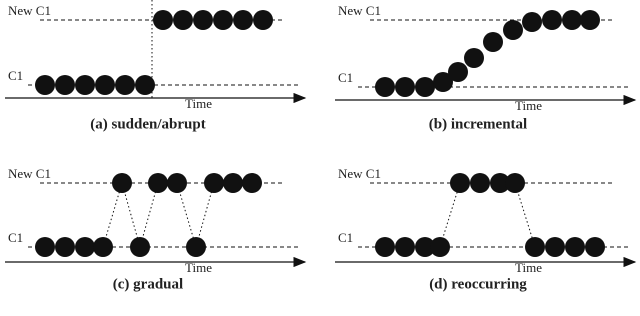 Image resolution: width=640 pixels, height=316 pixels. Describe the element at coordinates (478, 284) in the screenshot. I see `panel-caption: (d) reoccurring` at that location.